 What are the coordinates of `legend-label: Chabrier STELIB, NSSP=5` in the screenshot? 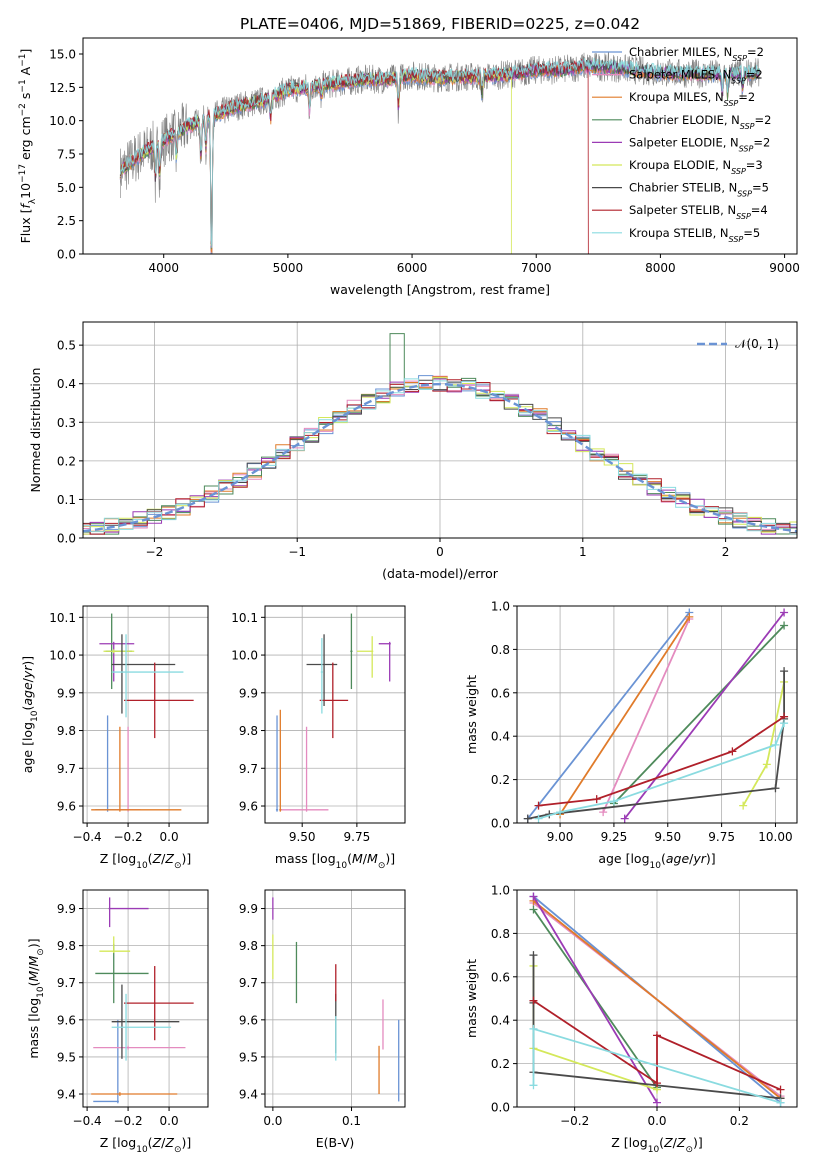 It's located at (699, 190).